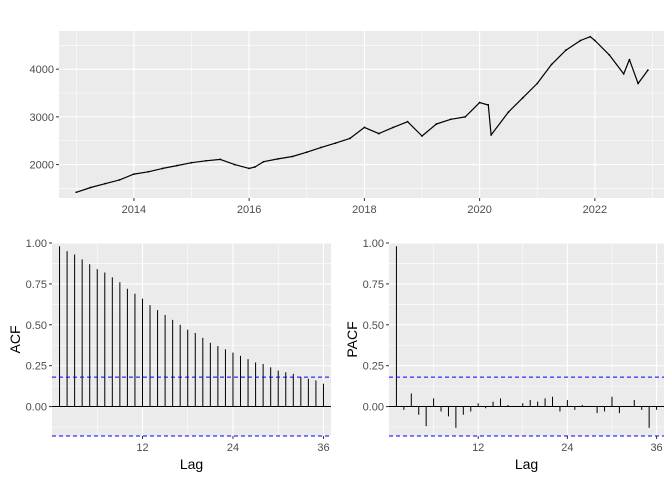 The image size is (672, 480). Describe the element at coordinates (352, 339) in the screenshot. I see `y-axis-title: PACF` at that location.